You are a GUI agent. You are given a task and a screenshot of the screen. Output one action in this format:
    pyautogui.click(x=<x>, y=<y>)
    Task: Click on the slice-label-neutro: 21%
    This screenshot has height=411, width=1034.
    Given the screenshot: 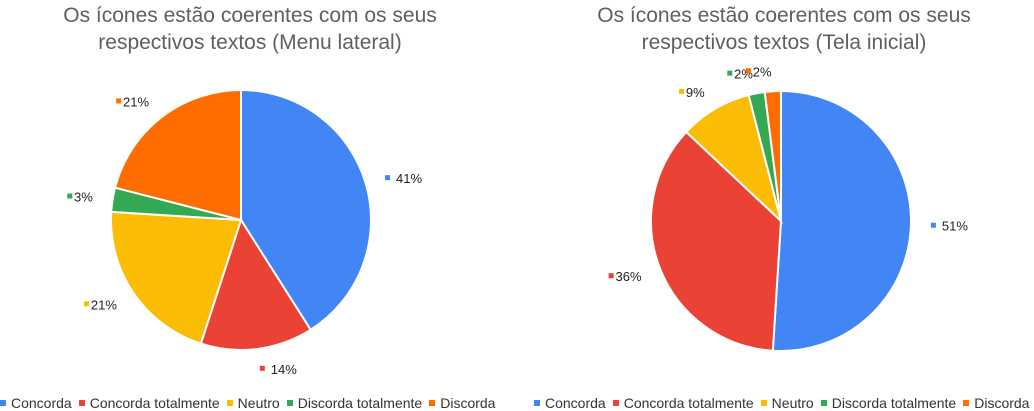 What is the action you would take?
    pyautogui.click(x=100, y=304)
    